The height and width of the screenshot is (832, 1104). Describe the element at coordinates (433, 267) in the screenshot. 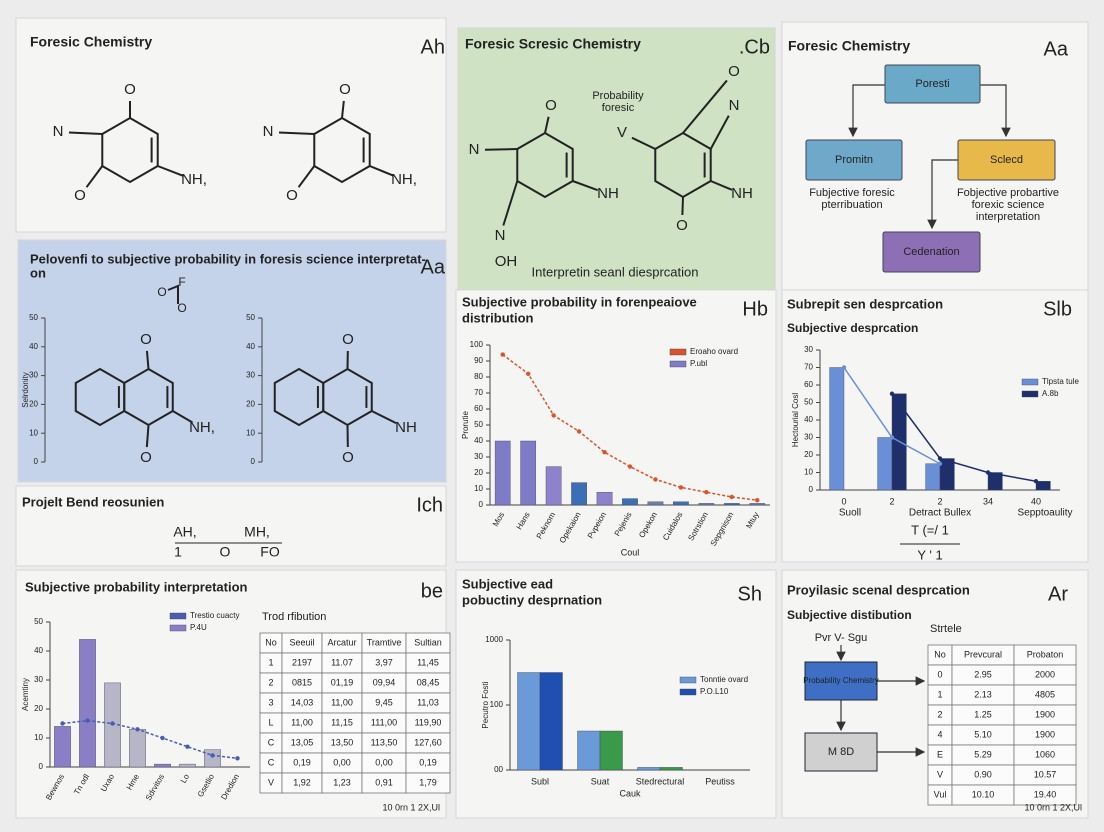

I see `panel-tag: Aa` at that location.